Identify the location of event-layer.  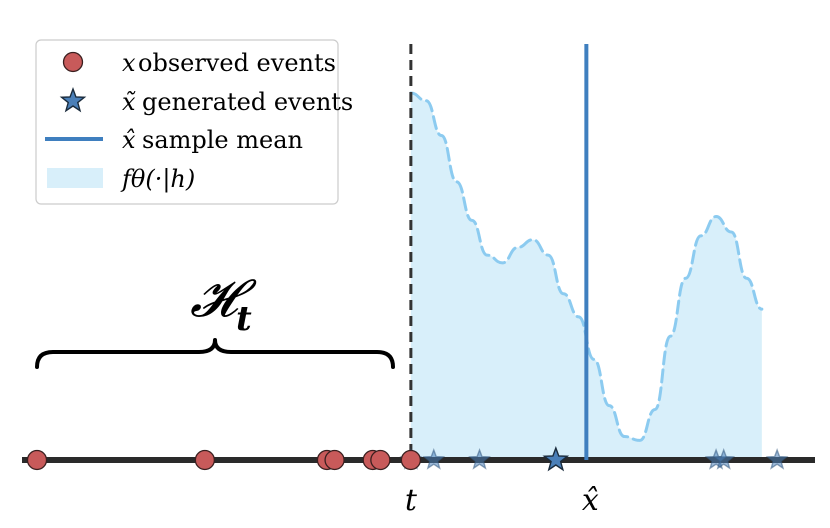
(407, 458).